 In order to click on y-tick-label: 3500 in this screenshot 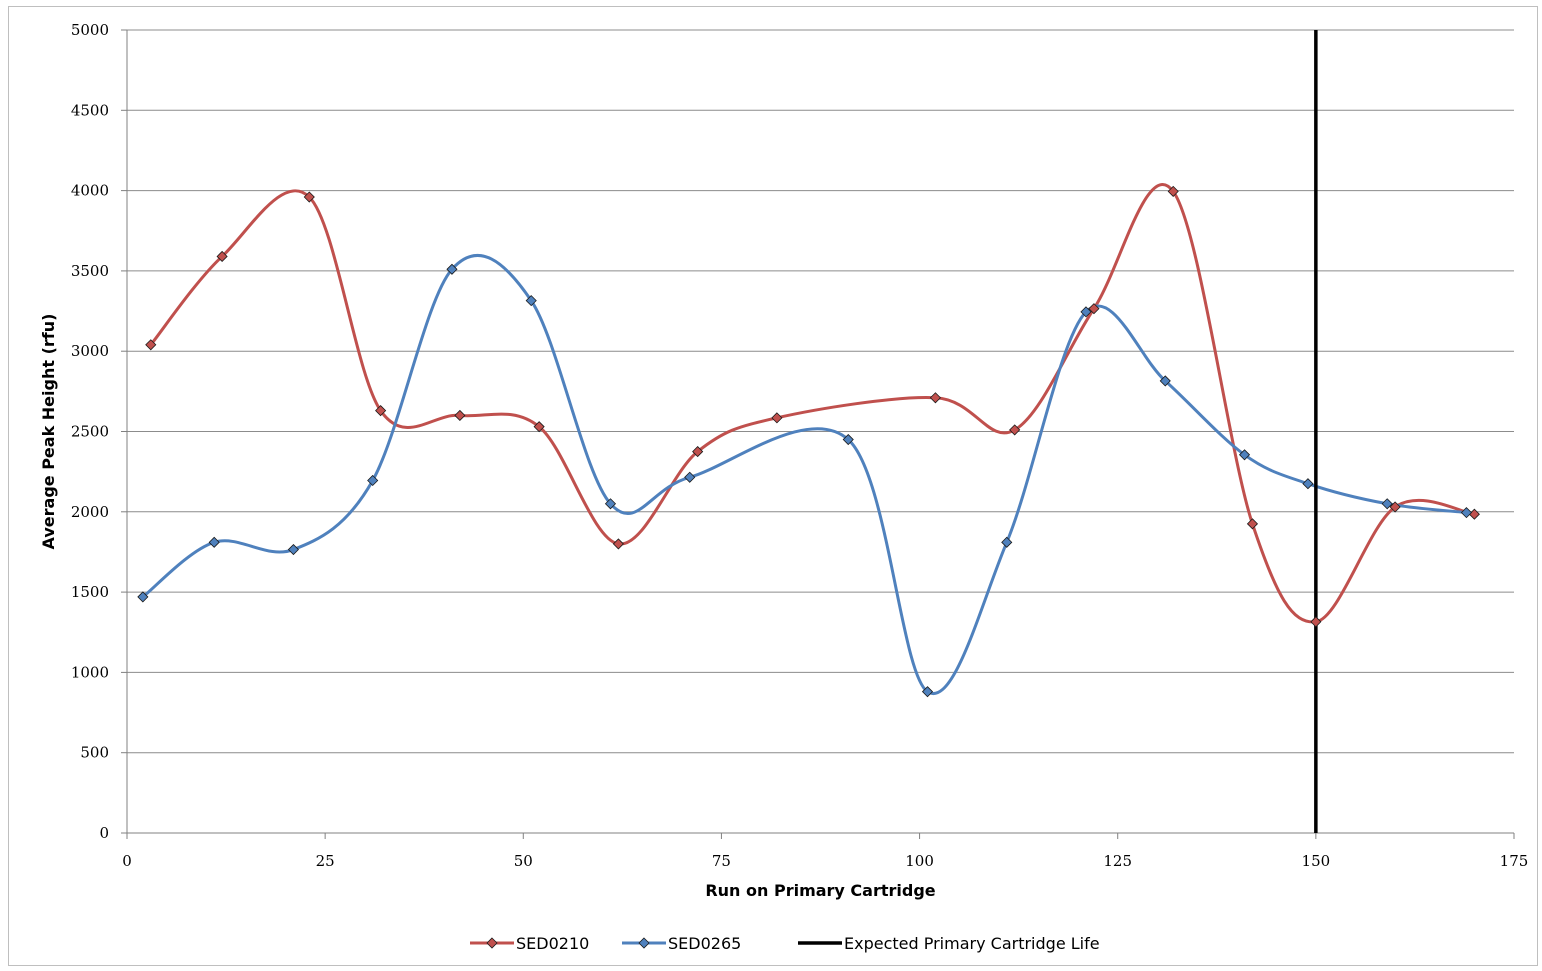, I will do `click(90, 271)`.